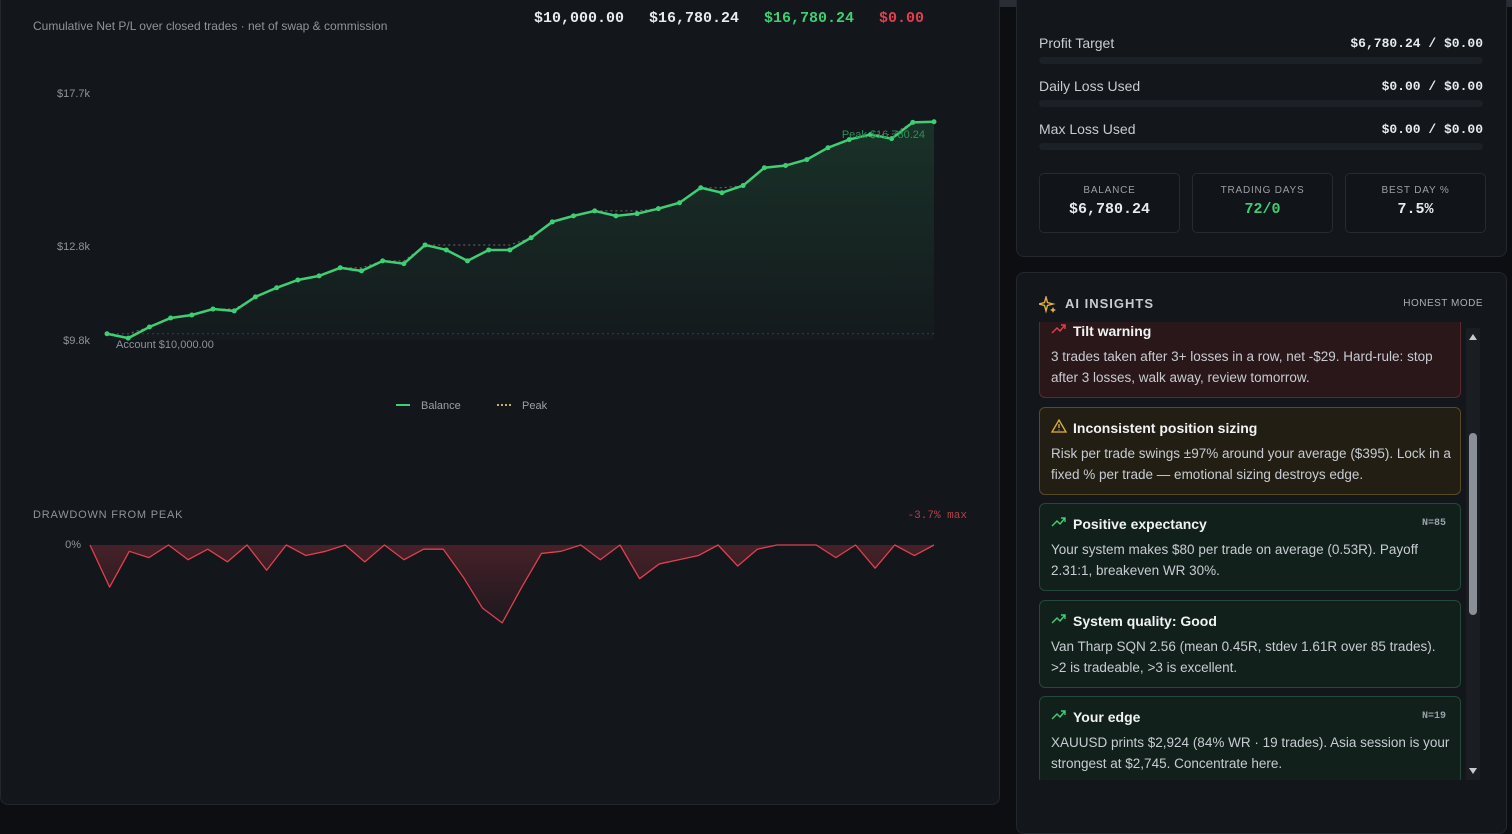  Describe the element at coordinates (902, 18) in the screenshot. I see `summary-value: $0.00` at that location.